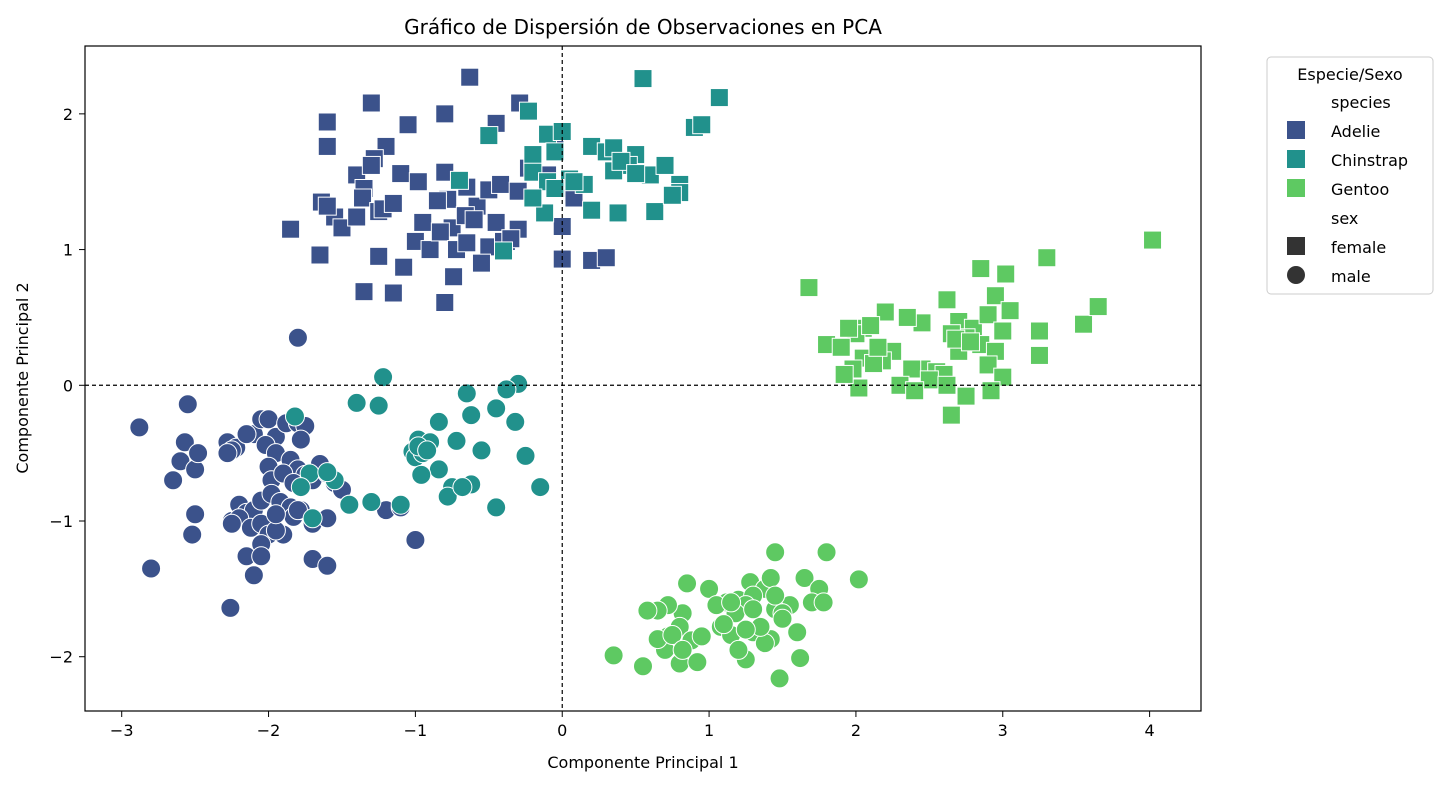 Image resolution: width=1449 pixels, height=786 pixels. I want to click on legend-label-adelie: Adelie, so click(1355, 131).